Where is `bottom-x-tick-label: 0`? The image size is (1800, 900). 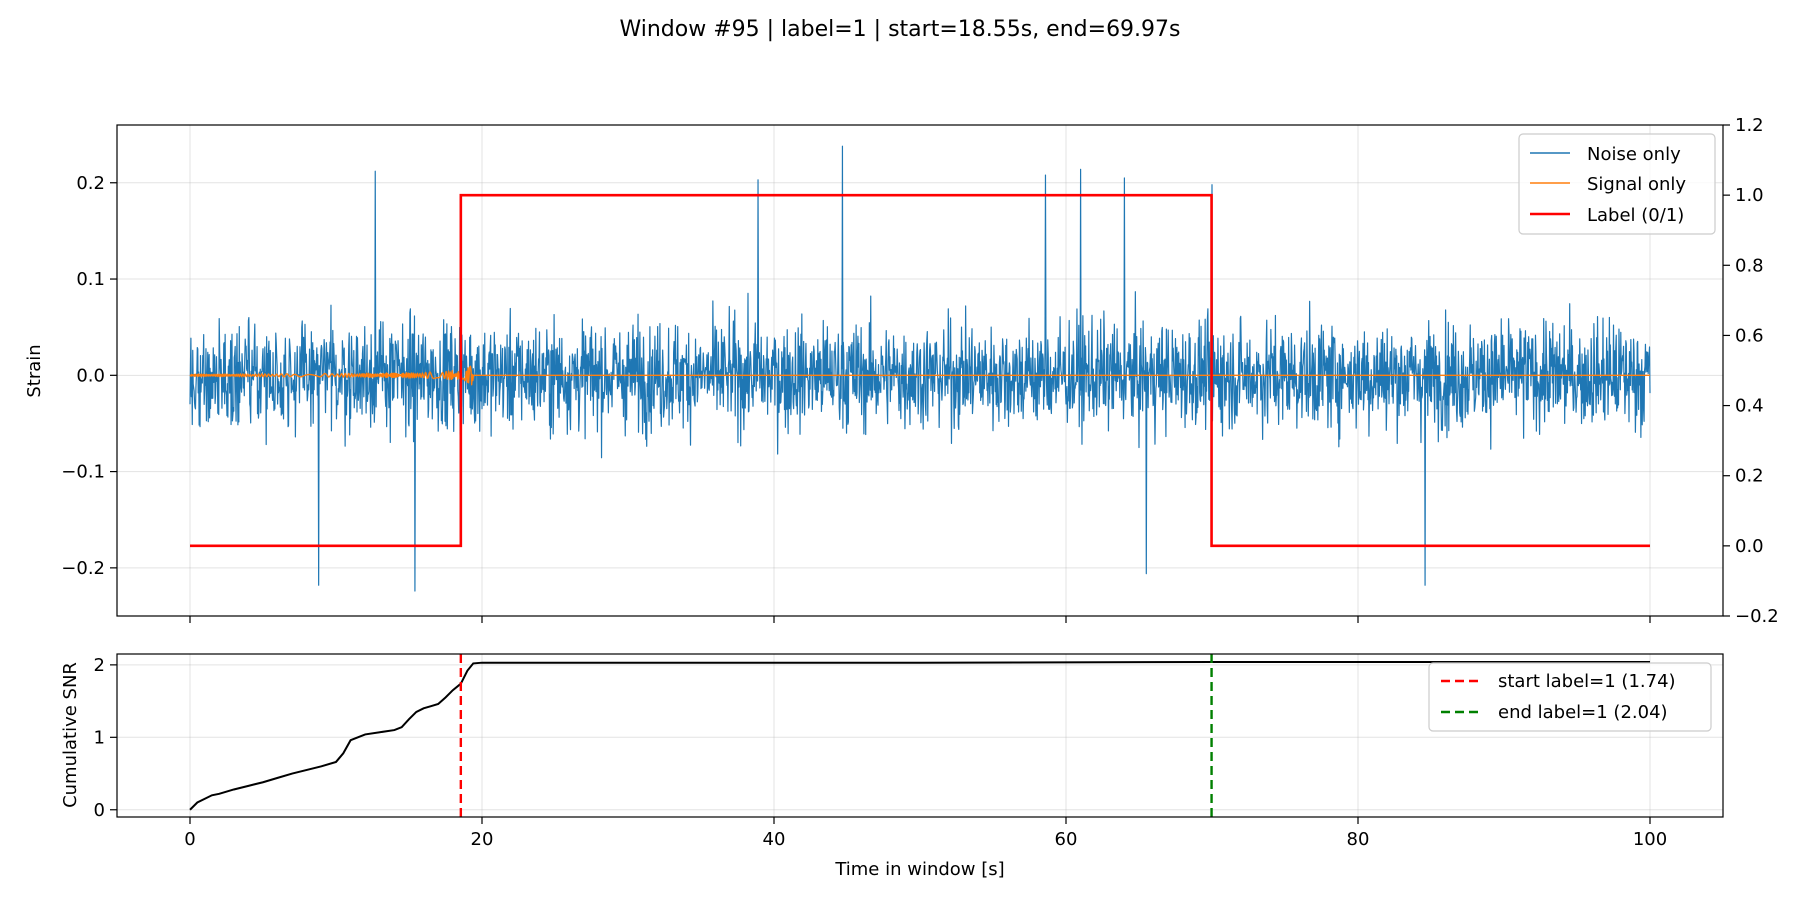 bottom-x-tick-label: 0 is located at coordinates (189, 839).